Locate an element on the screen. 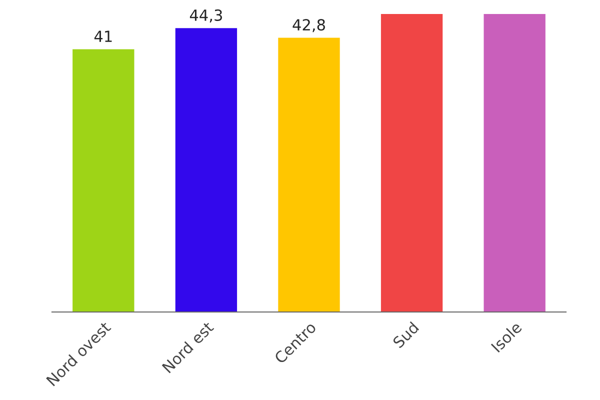  data-label: 42,8 is located at coordinates (308, 25).